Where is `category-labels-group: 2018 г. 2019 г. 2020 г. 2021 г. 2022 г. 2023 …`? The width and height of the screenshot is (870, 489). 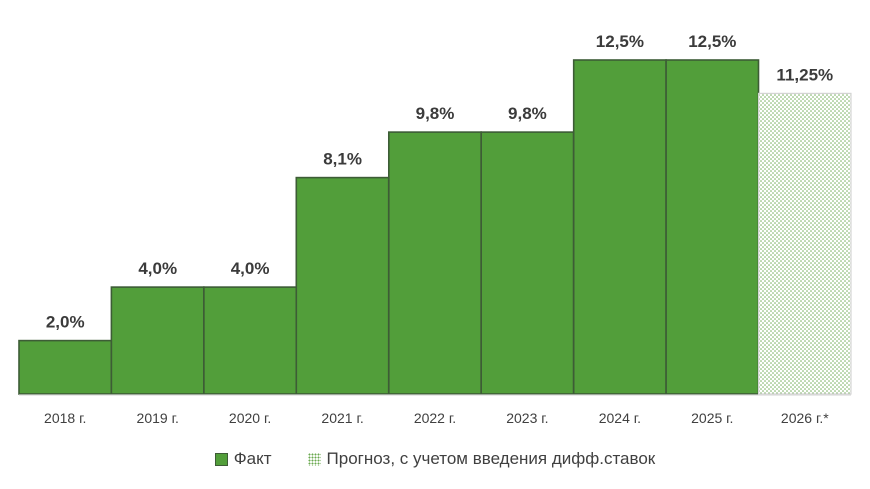 category-labels-group: 2018 г. 2019 г. 2020 г. 2021 г. 2022 г. 2023 … is located at coordinates (436, 418).